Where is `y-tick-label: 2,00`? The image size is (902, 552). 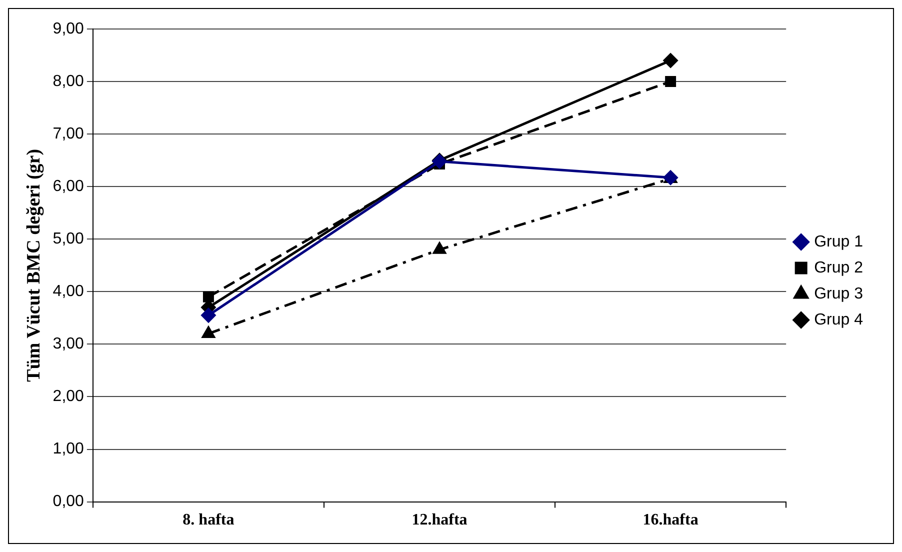 y-tick-label: 2,00 is located at coordinates (68, 397).